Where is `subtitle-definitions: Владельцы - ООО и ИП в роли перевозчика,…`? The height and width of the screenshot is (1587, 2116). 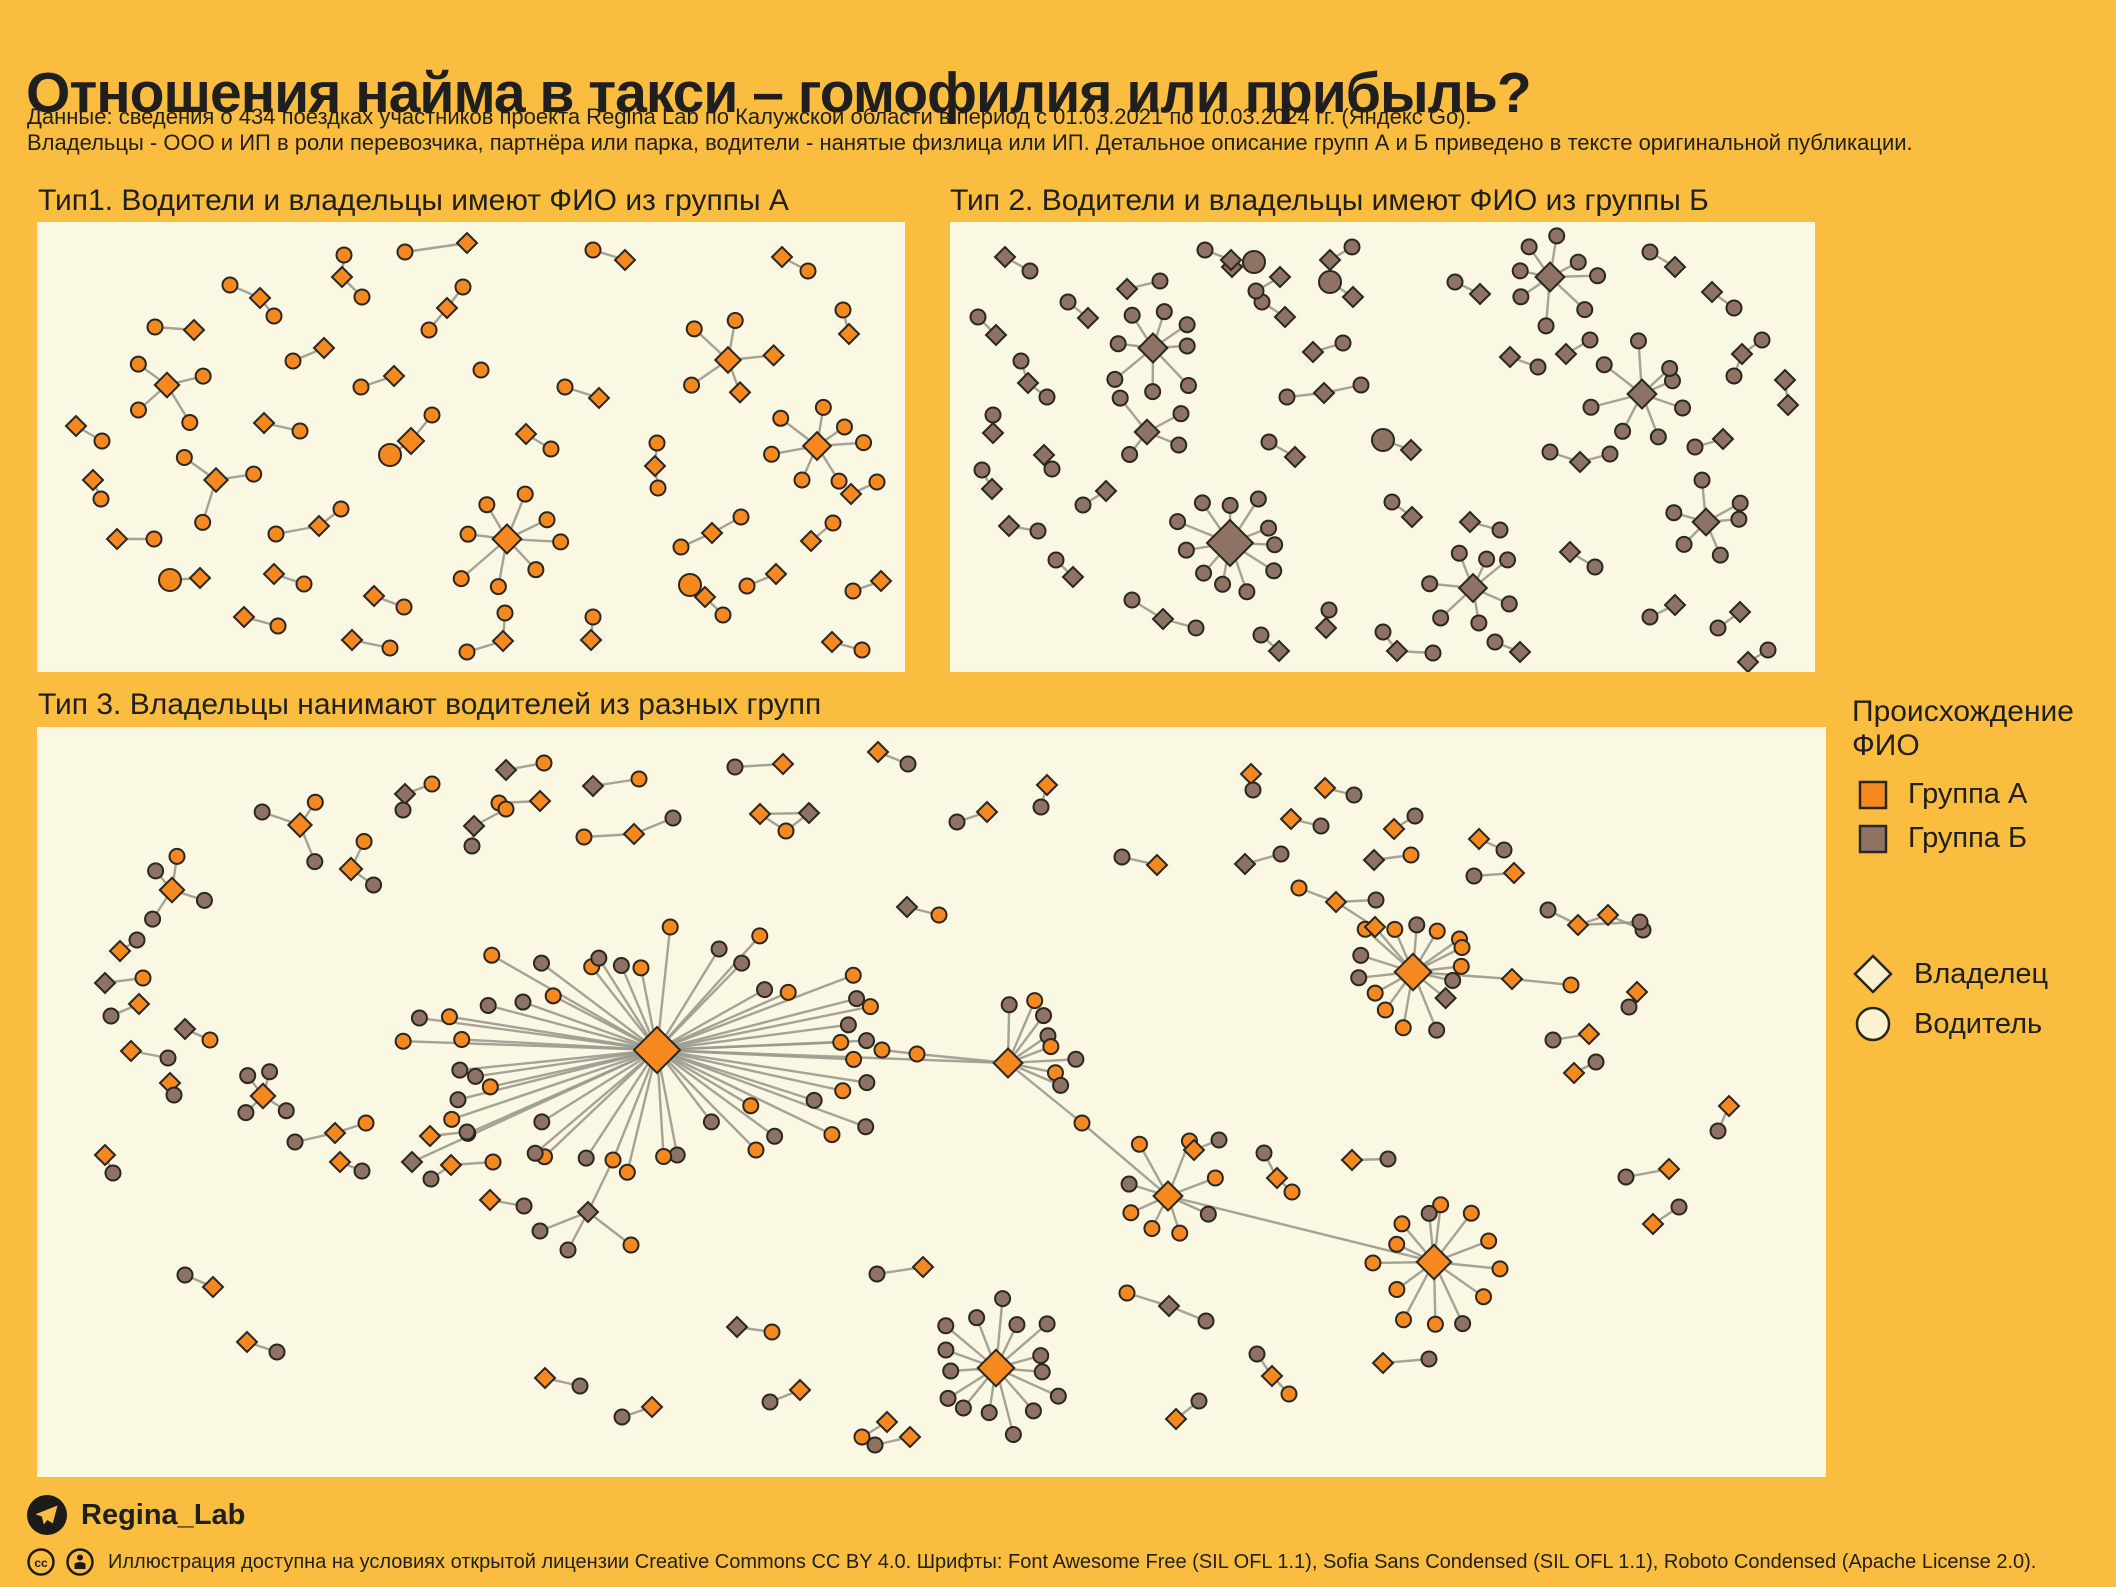 subtitle-definitions: Владельцы - ООО и ИП в роли перевозчика,… is located at coordinates (970, 142).